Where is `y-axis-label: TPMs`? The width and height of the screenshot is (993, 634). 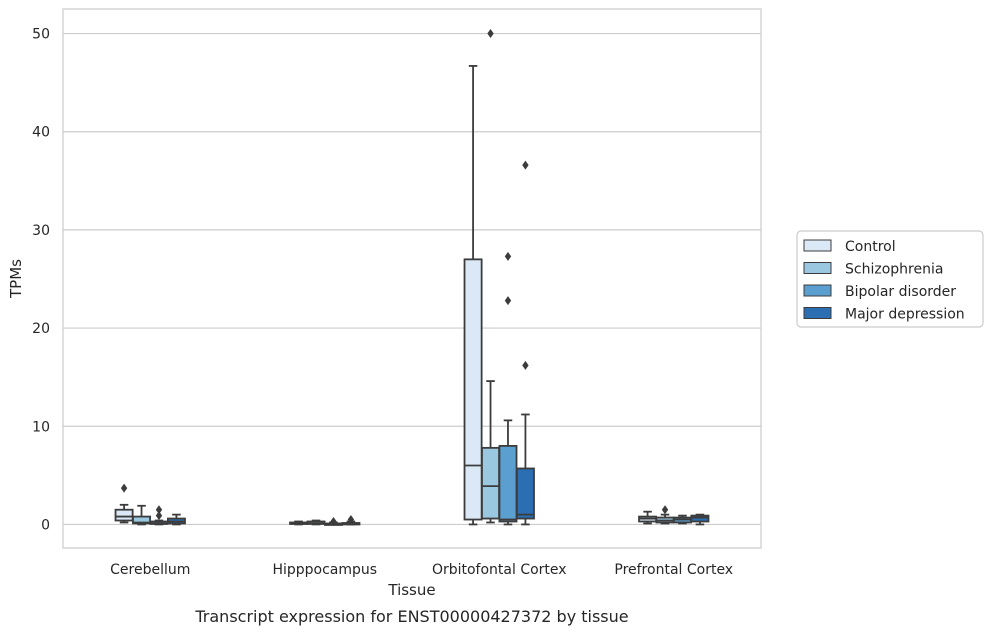 y-axis-label: TPMs is located at coordinates (16, 279).